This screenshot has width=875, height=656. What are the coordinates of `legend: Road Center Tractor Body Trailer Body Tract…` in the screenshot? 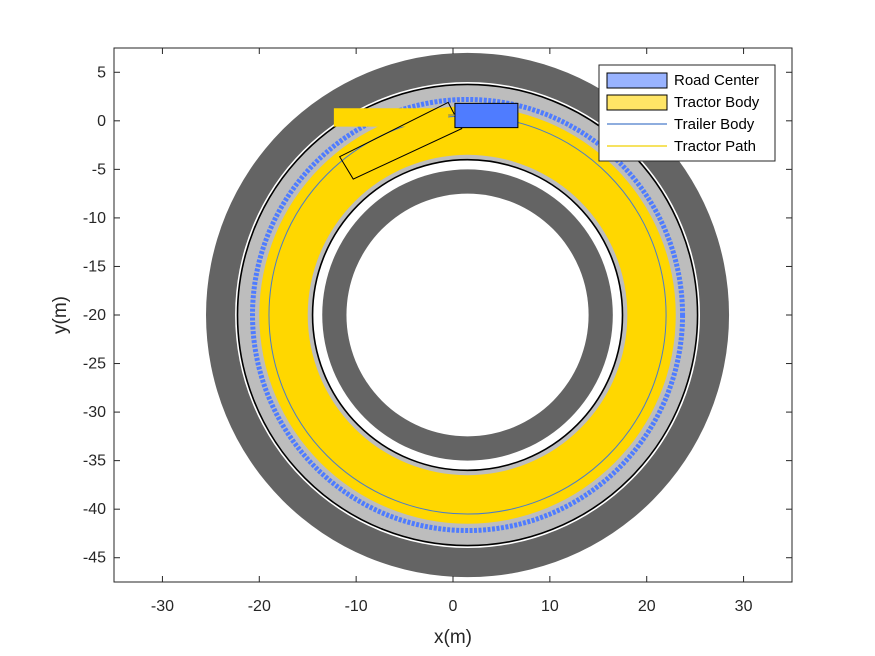 It's located at (687, 113).